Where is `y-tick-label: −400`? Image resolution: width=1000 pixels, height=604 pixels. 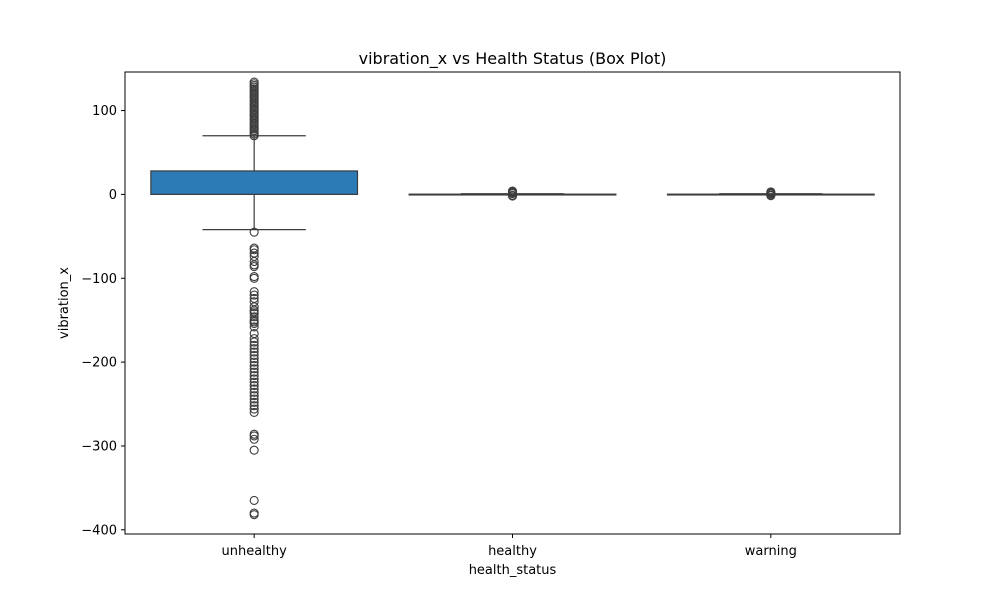
y-tick-label: −400 is located at coordinates (99, 530).